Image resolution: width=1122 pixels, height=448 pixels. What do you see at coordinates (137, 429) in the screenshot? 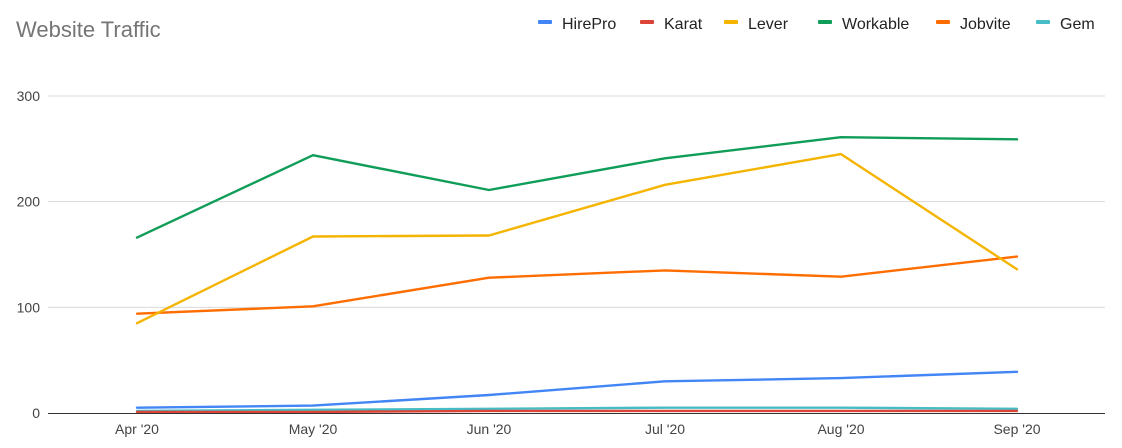
I see `x-tick-label: Apr '20` at bounding box center [137, 429].